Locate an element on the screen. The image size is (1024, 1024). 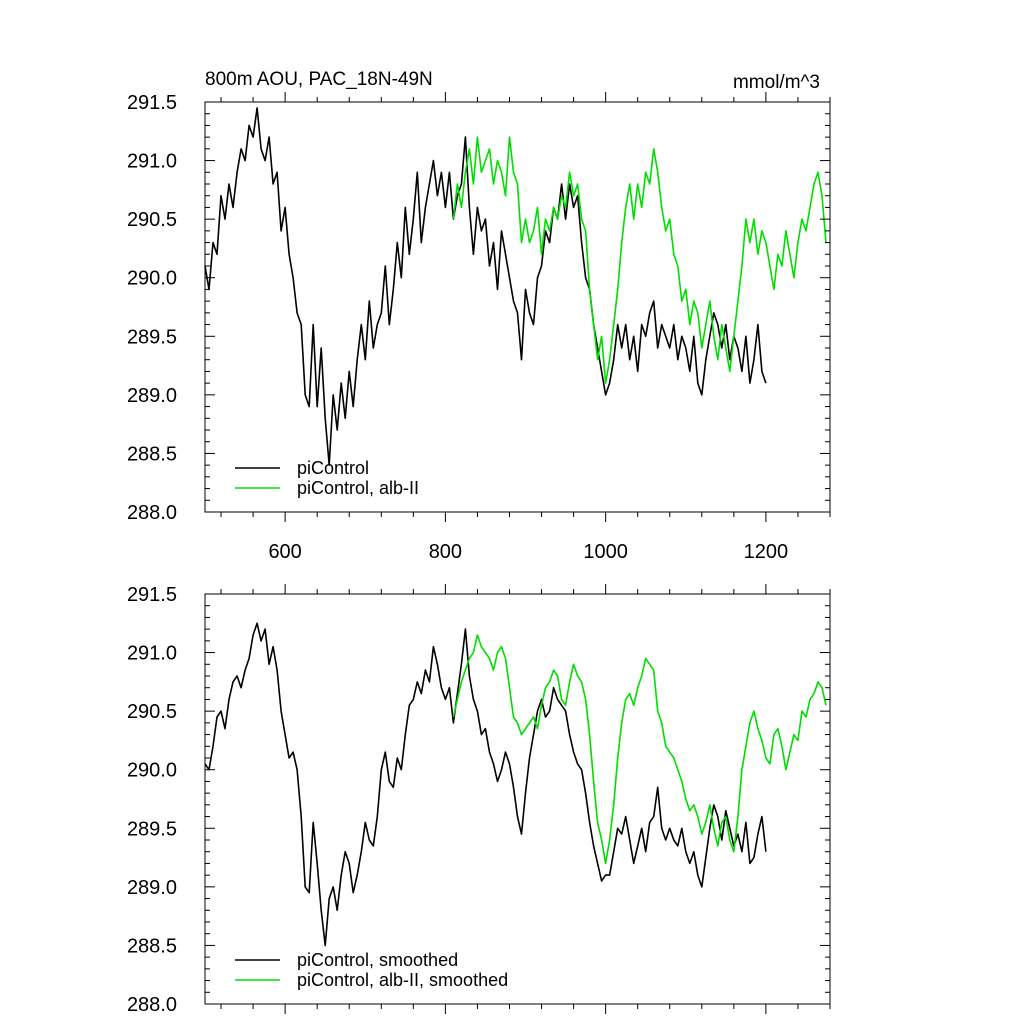
x-tick-label: 600 is located at coordinates (284, 552).